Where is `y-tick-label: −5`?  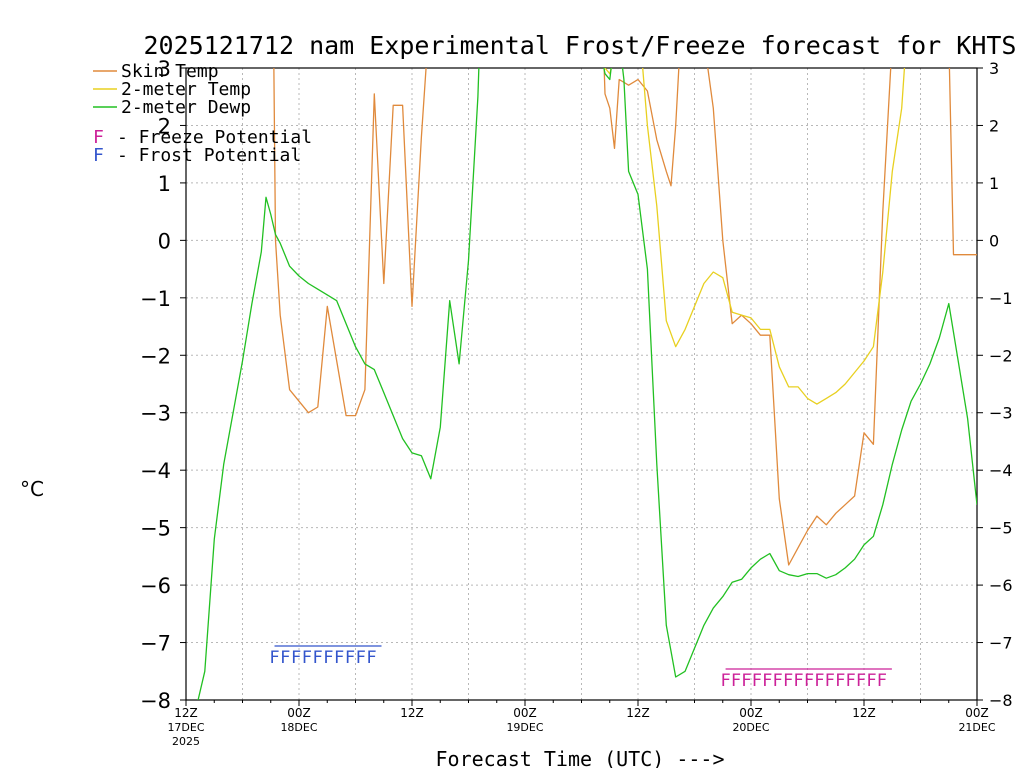
y-tick-label: −5 is located at coordinates (155, 529).